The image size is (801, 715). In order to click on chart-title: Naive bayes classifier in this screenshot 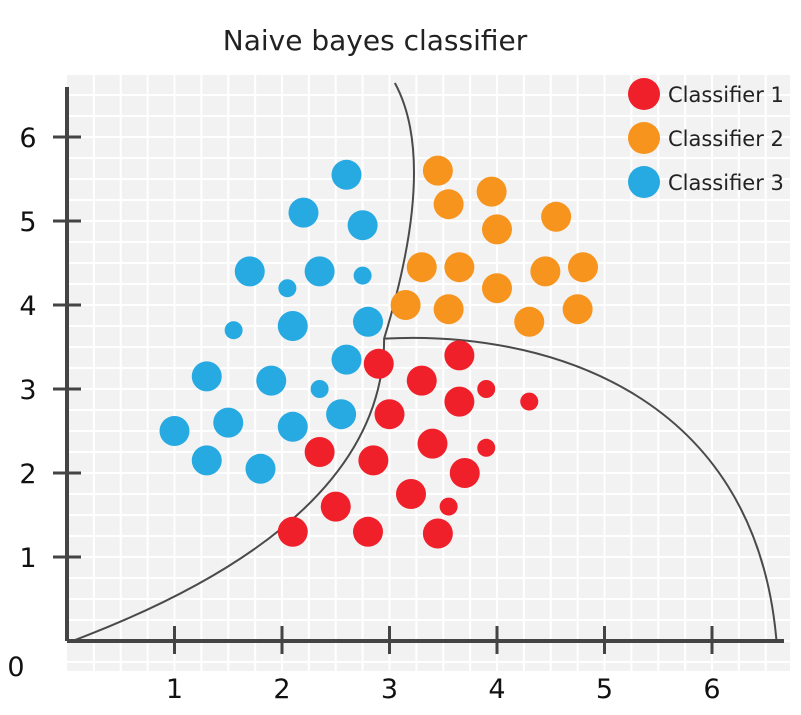, I will do `click(375, 40)`.